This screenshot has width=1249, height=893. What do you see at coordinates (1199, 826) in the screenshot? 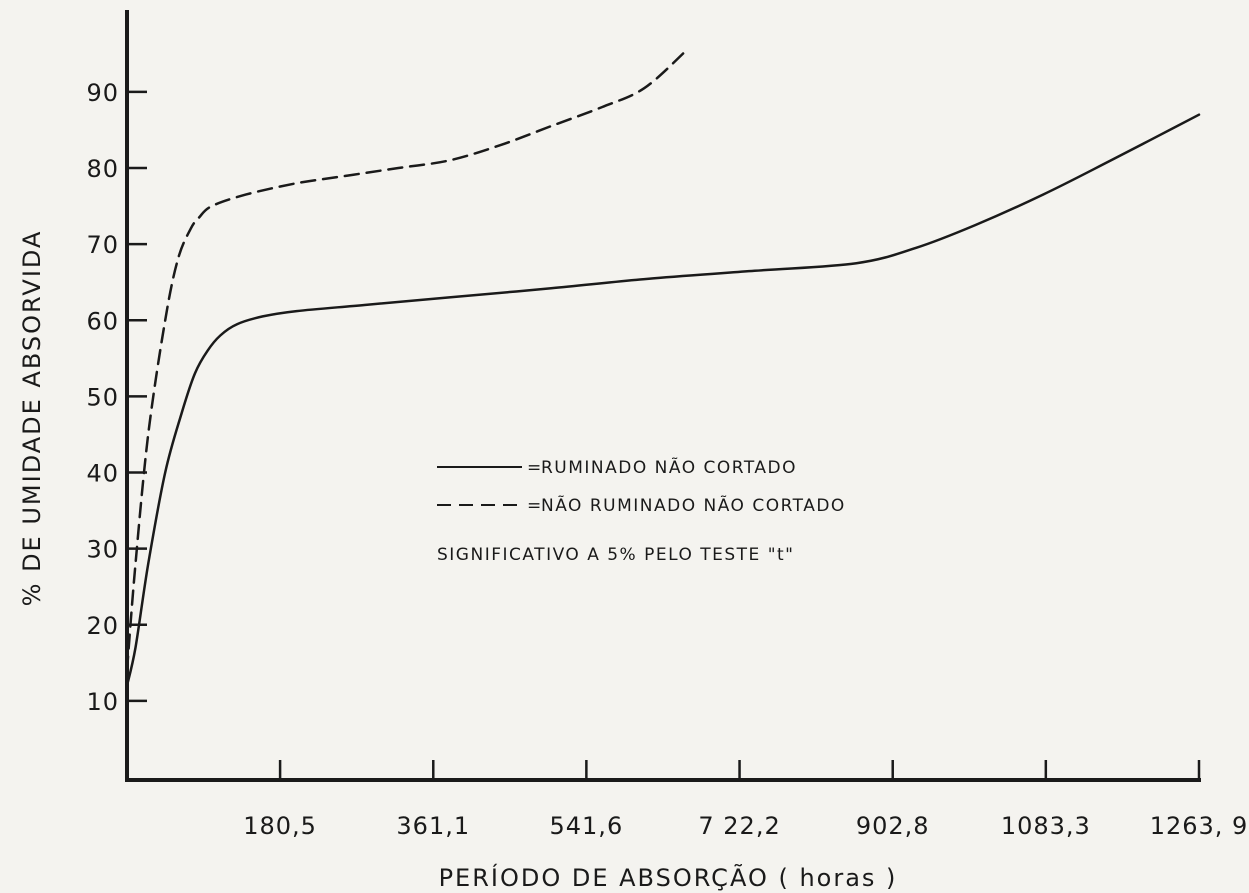
I see `x-tick-label: 1263, 9` at bounding box center [1199, 826].